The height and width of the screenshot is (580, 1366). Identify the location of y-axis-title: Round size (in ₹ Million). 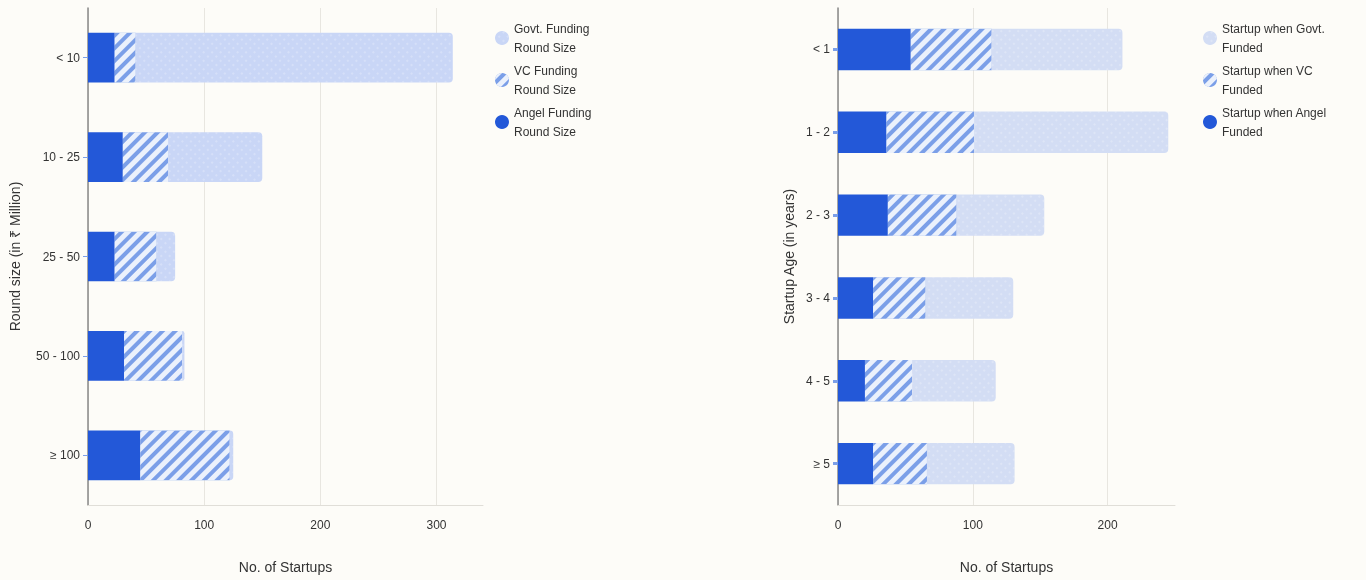
(15, 256).